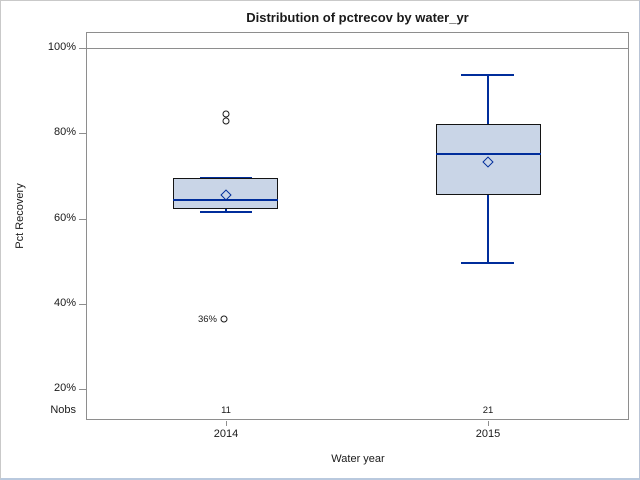  What do you see at coordinates (226, 410) in the screenshot?
I see `nobs-value-2014: 11` at bounding box center [226, 410].